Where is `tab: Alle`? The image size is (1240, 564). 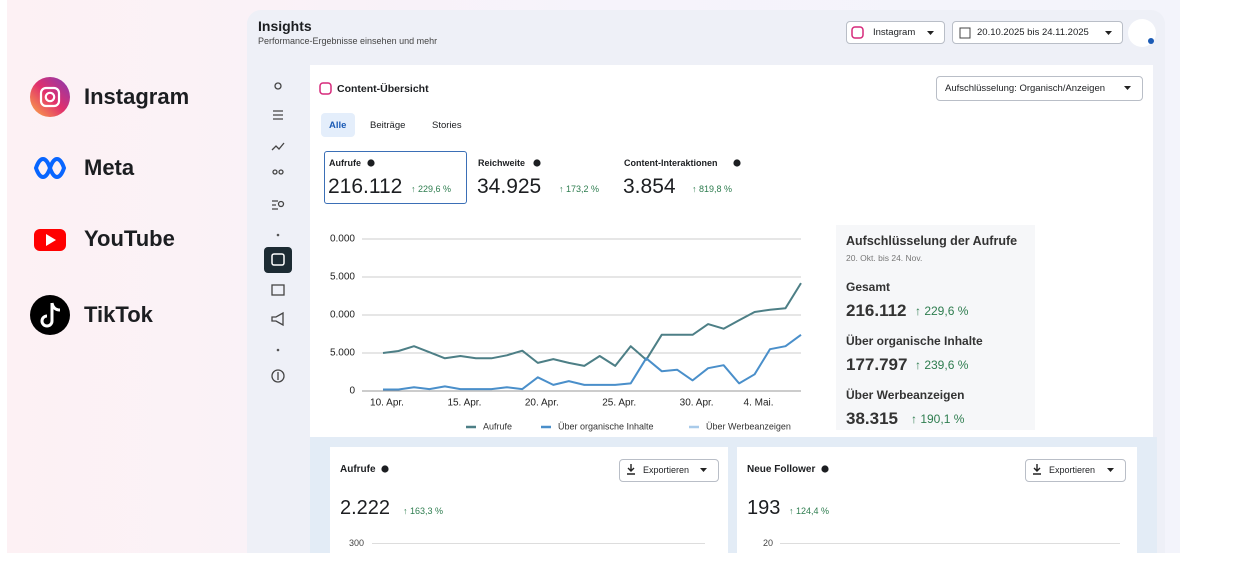 tab: Alle is located at coordinates (338, 125).